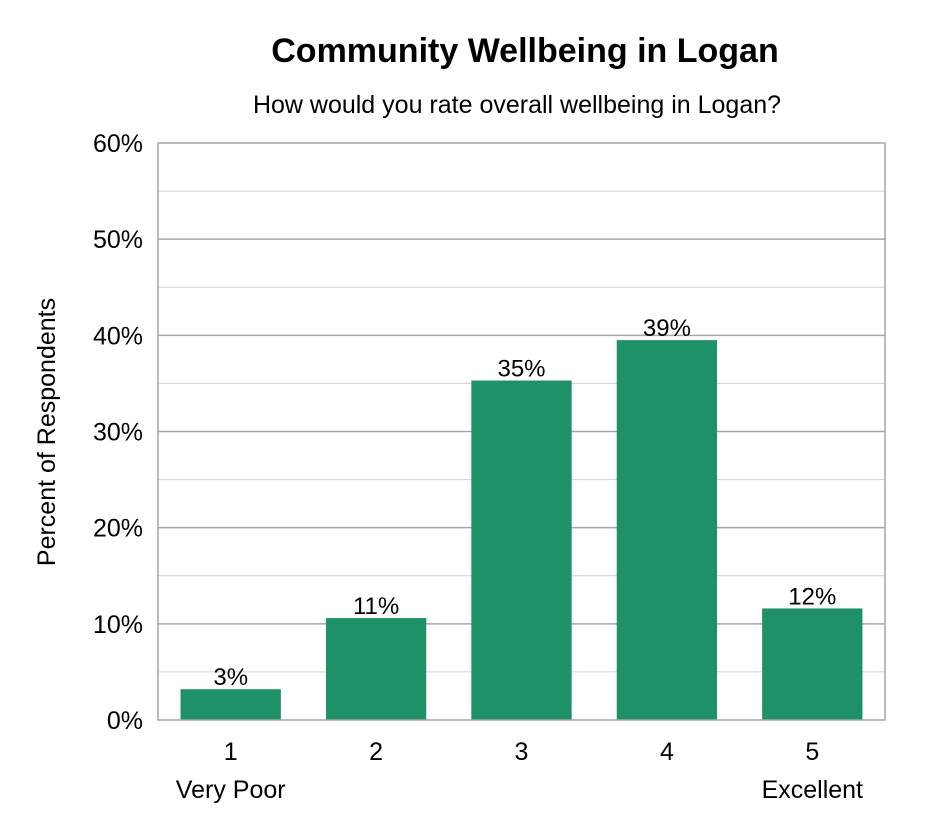  I want to click on y-tick-label: 10%, so click(118, 625).